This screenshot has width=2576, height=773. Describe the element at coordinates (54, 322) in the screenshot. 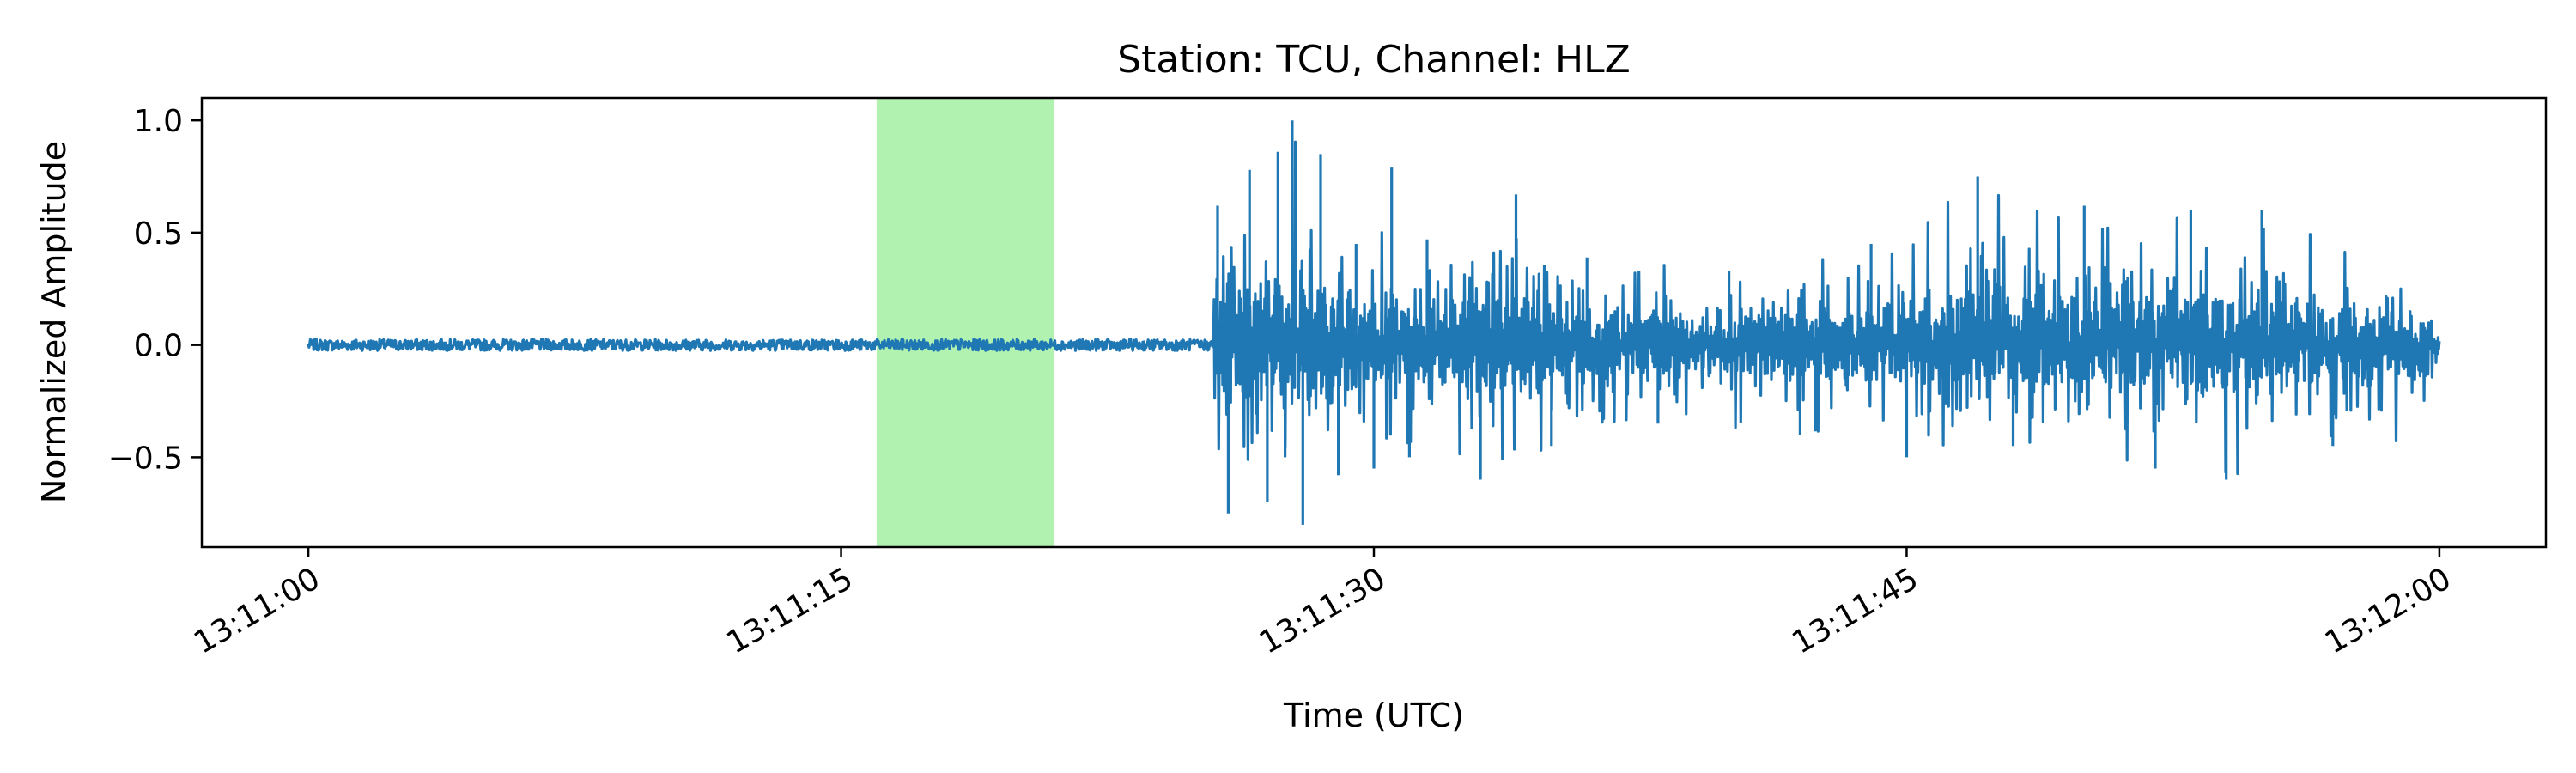

I see `y-axis-label: Normalized Amplitude` at that location.